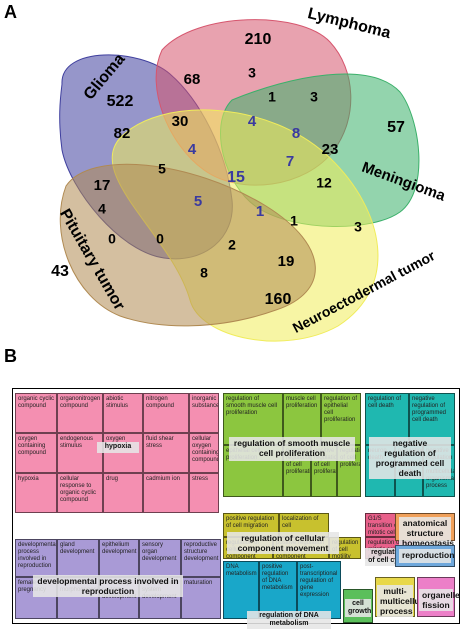 This screenshot has width=474, height=632. I want to click on treemap-cell-developmental-process-involved-in-reproduction: reproductive structure development, so click(201, 558).